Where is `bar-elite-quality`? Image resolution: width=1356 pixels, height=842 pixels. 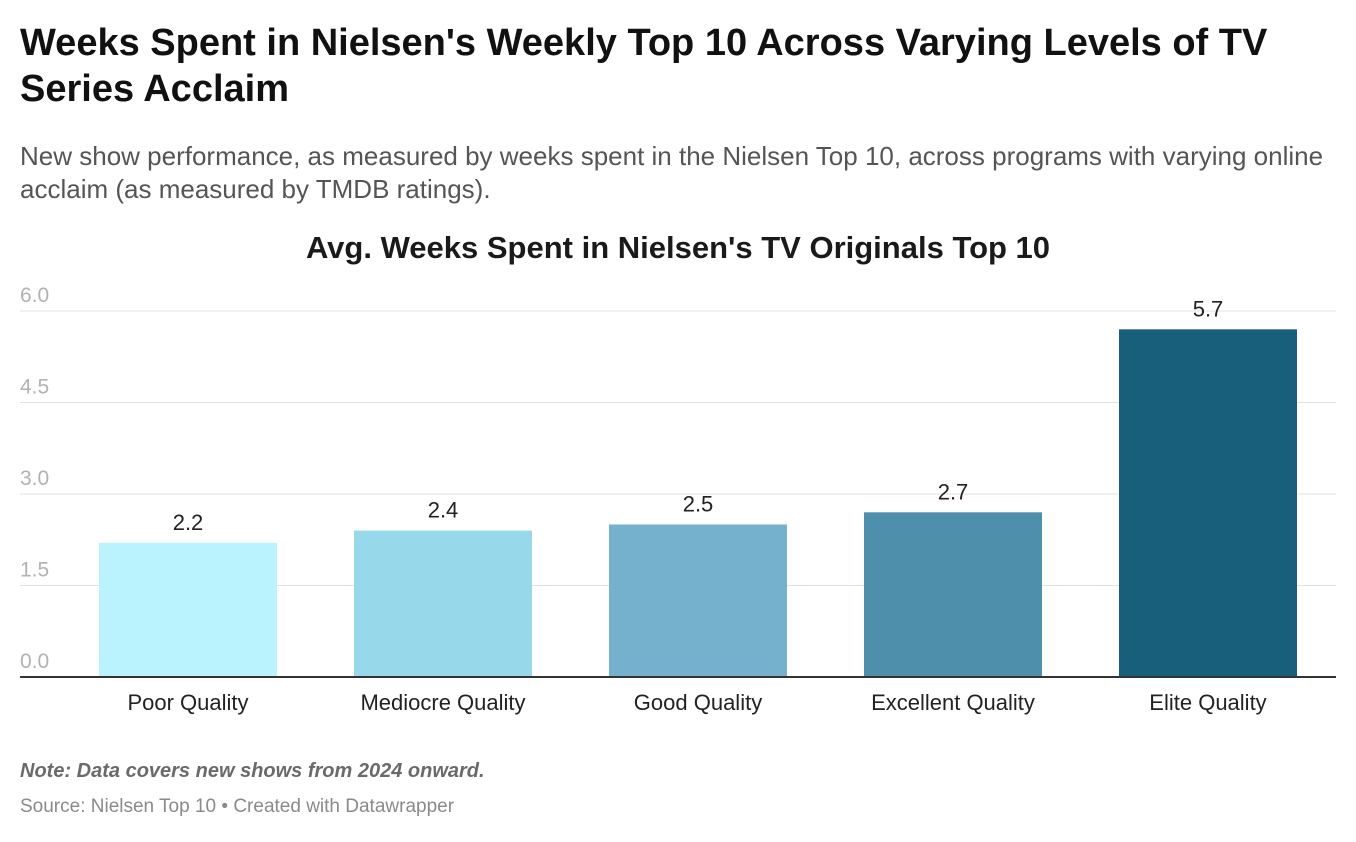 bar-elite-quality is located at coordinates (1208, 503).